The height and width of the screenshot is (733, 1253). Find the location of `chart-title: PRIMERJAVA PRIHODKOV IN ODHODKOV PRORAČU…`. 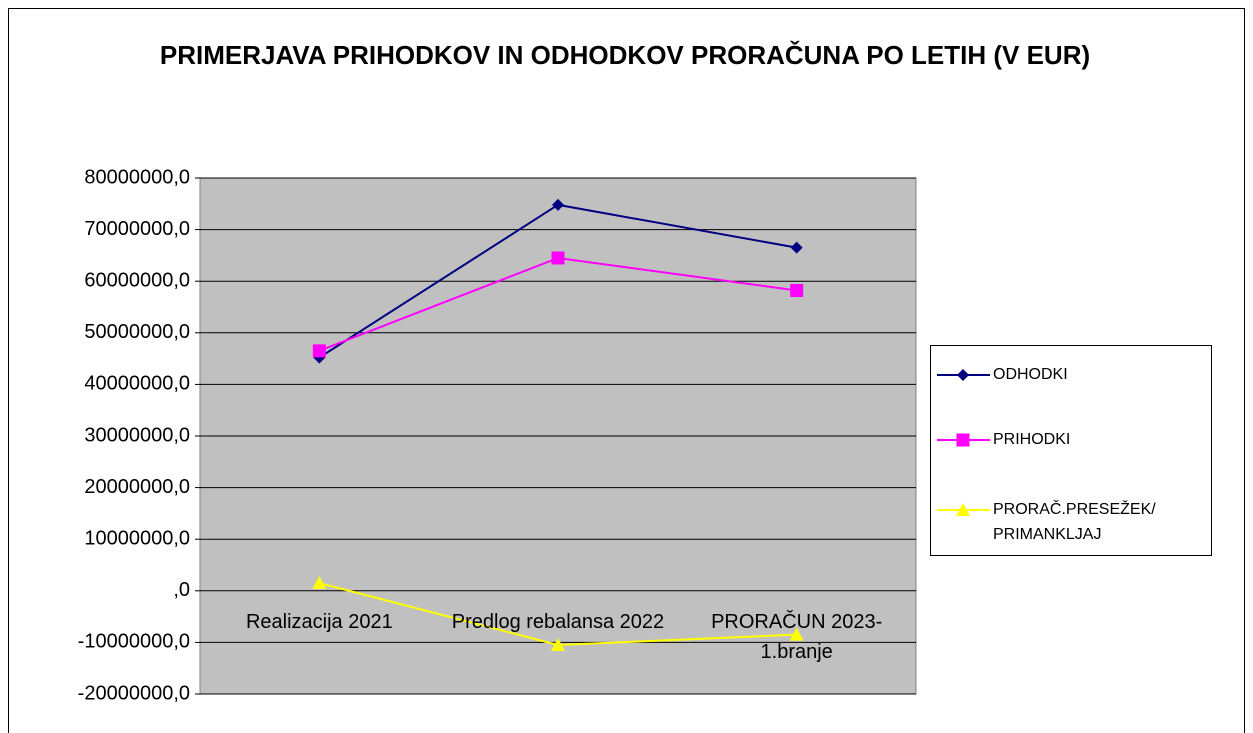

chart-title: PRIMERJAVA PRIHODKOV IN ODHODKOV PRORAČU… is located at coordinates (625, 55).